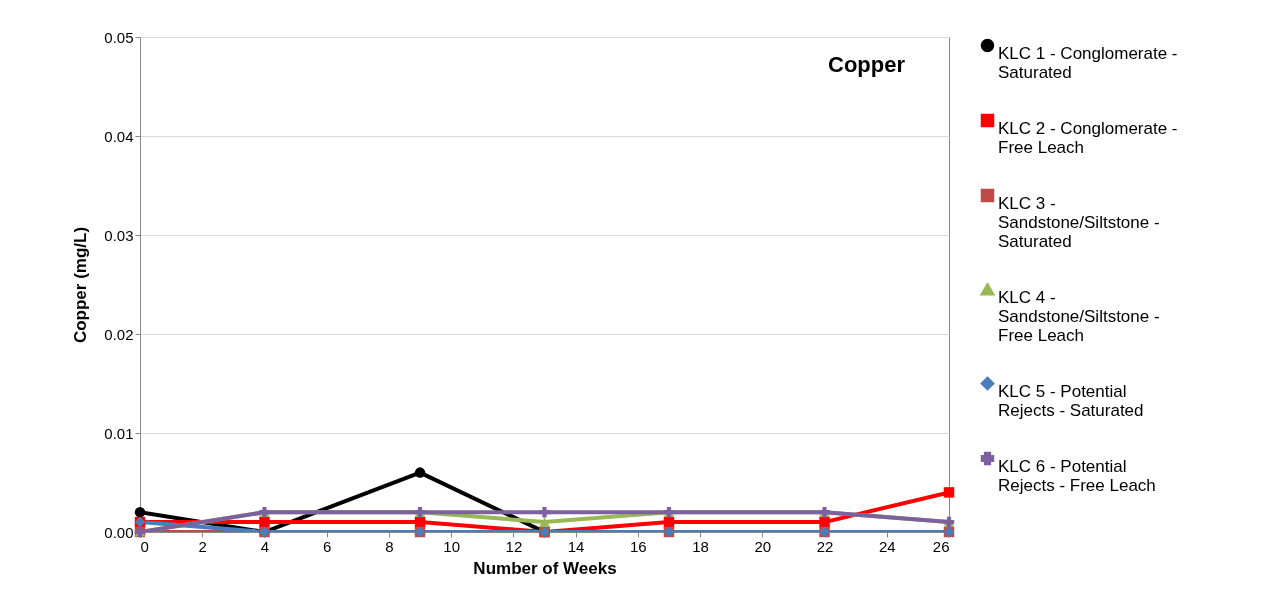 The image size is (1287, 601). Describe the element at coordinates (144, 546) in the screenshot. I see `x-tick-label: 0` at that location.